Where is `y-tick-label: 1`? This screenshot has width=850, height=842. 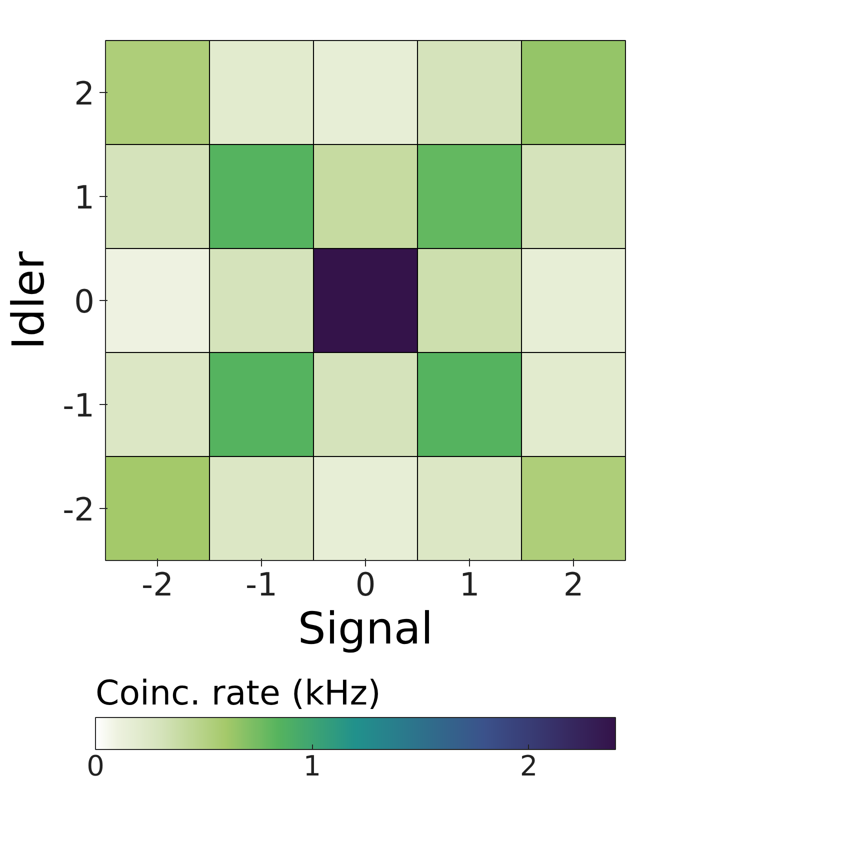 y-tick-label: 1 is located at coordinates (84, 197).